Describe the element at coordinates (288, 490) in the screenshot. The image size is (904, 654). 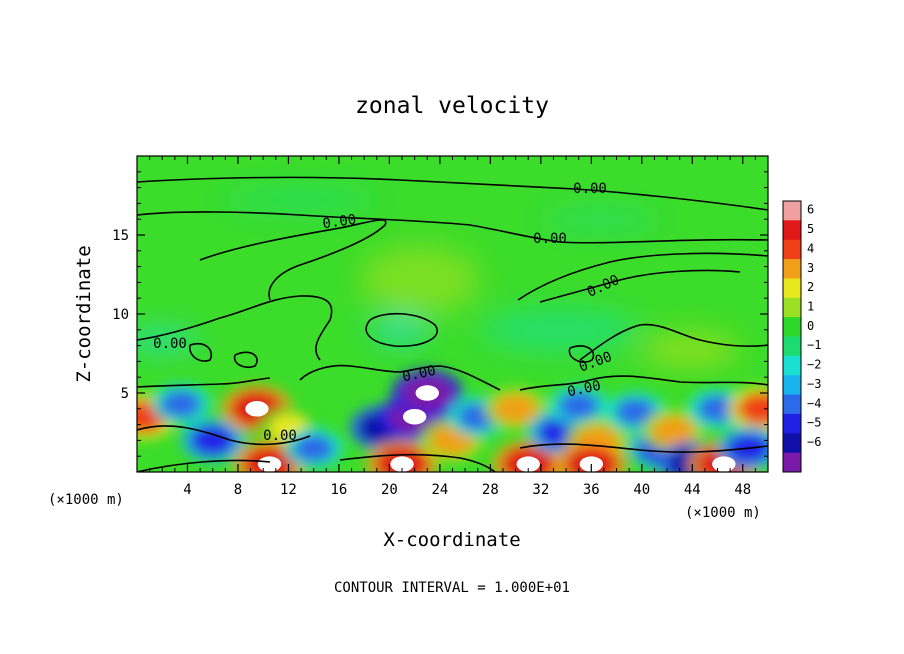
I see `x-tick-label: 12` at that location.